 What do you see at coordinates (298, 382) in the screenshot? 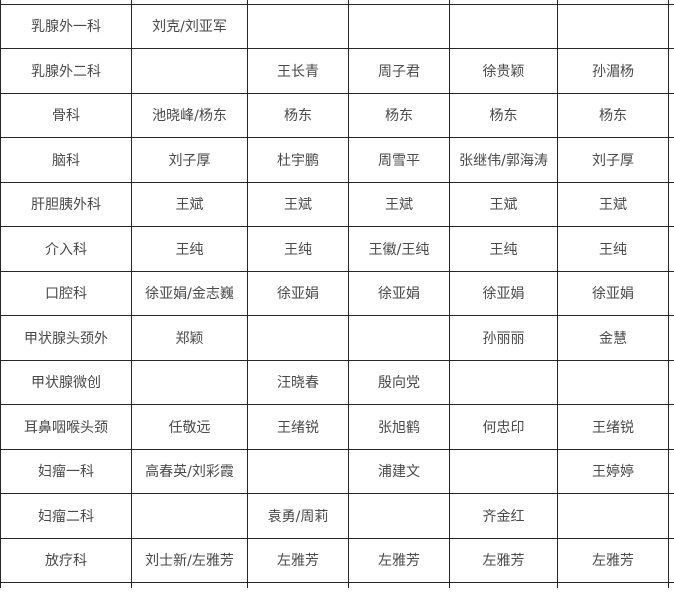
I see `schedule-cell: 汪晓春` at bounding box center [298, 382].